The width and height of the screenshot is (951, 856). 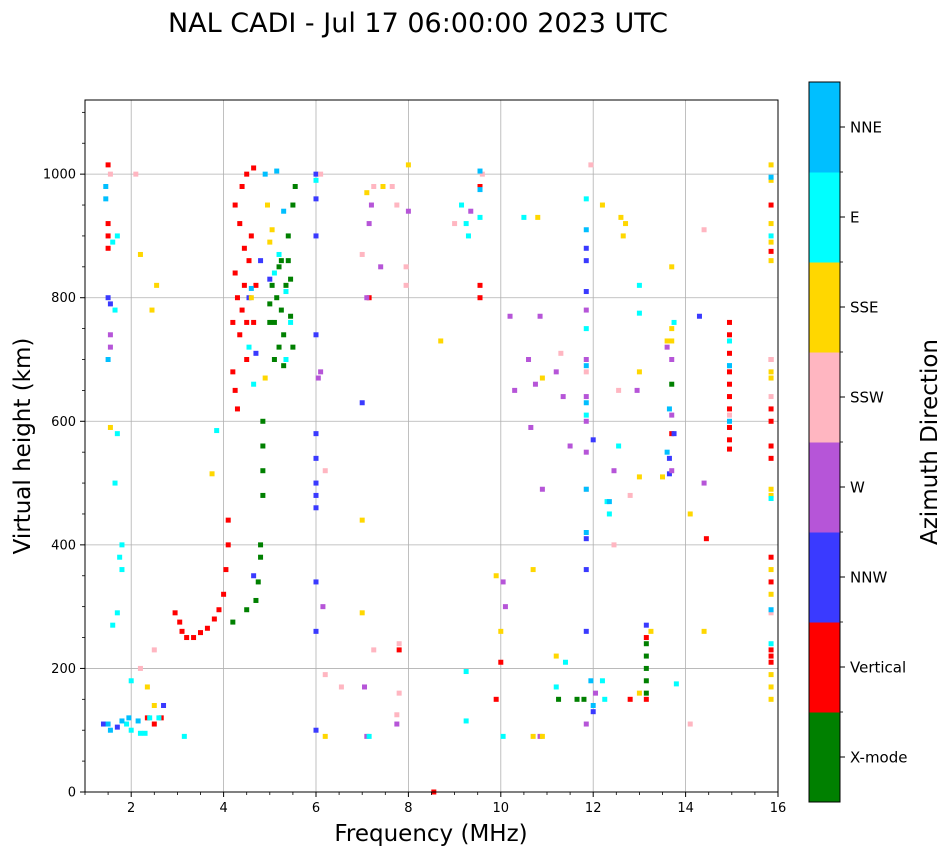 I want to click on x-tick-label: 14, so click(x=685, y=808).